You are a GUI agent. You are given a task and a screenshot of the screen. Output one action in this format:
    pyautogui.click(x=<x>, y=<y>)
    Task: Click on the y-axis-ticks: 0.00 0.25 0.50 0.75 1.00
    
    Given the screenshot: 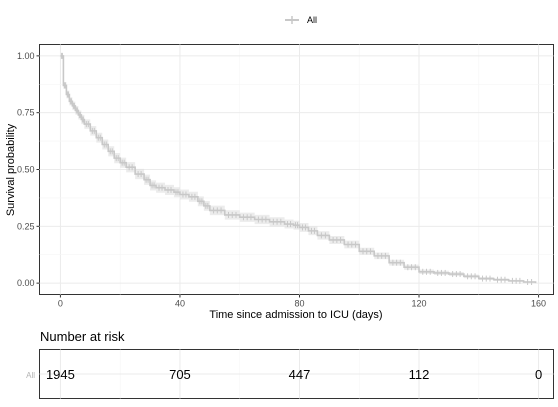 What is the action you would take?
    pyautogui.click(x=28, y=169)
    